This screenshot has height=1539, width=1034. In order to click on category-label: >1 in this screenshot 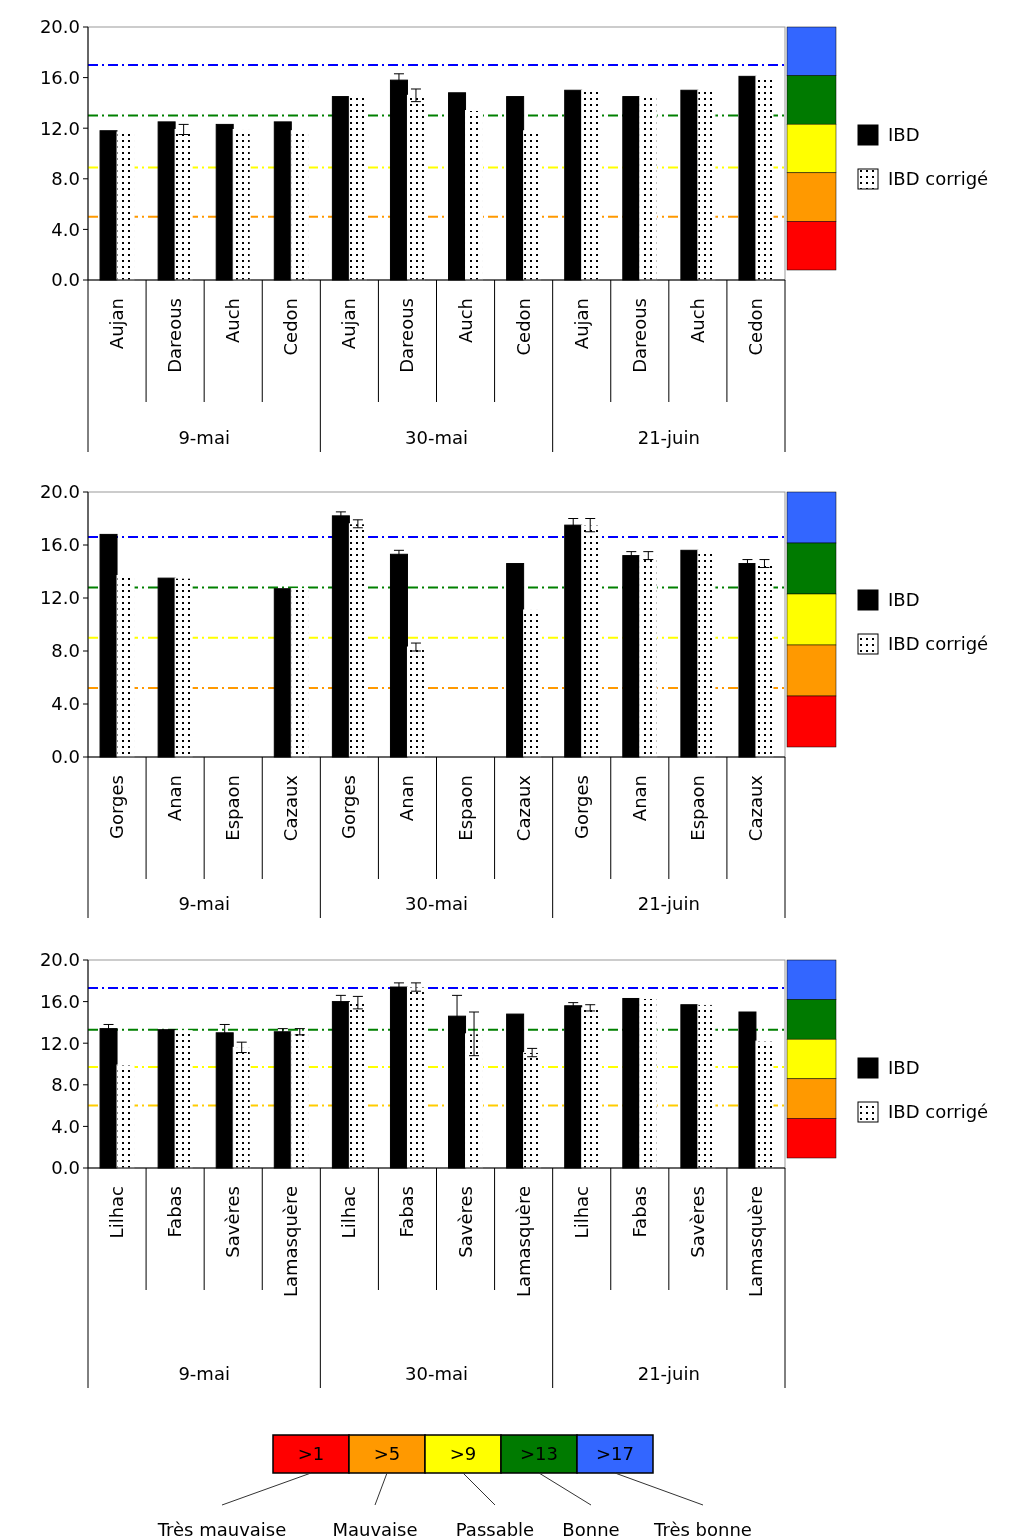, I will do `click(311, 1454)`.